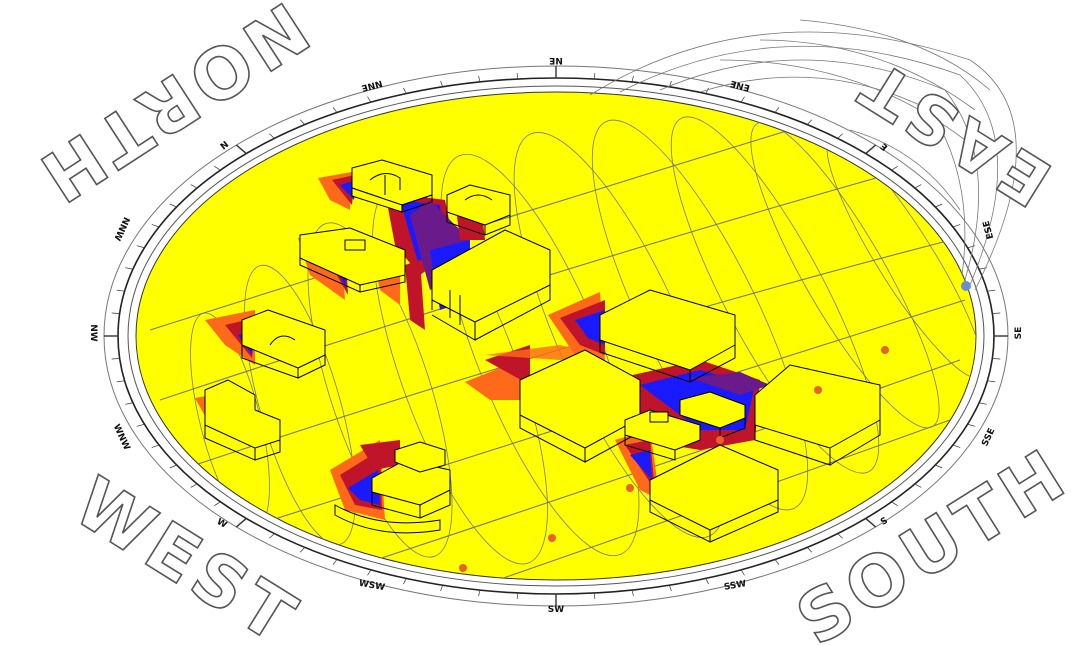  I want to click on ring-label-right-1: ESE, so click(989, 229).